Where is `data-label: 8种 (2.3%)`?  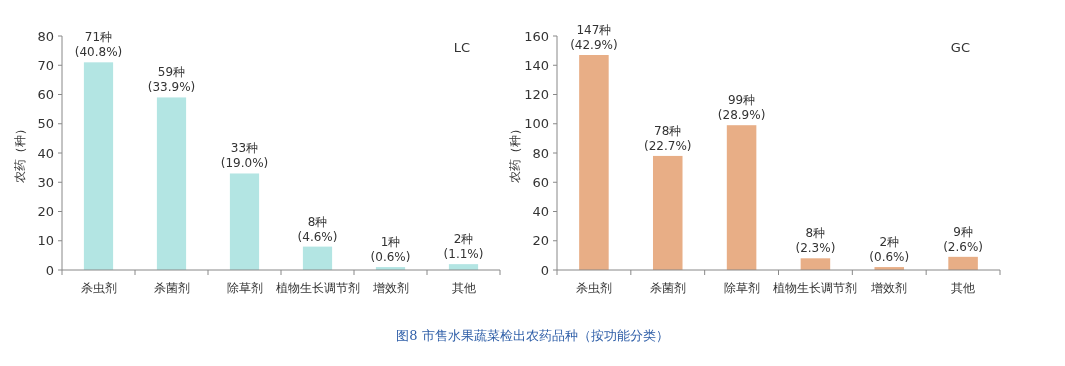 data-label: 8种 (2.3%) is located at coordinates (815, 241).